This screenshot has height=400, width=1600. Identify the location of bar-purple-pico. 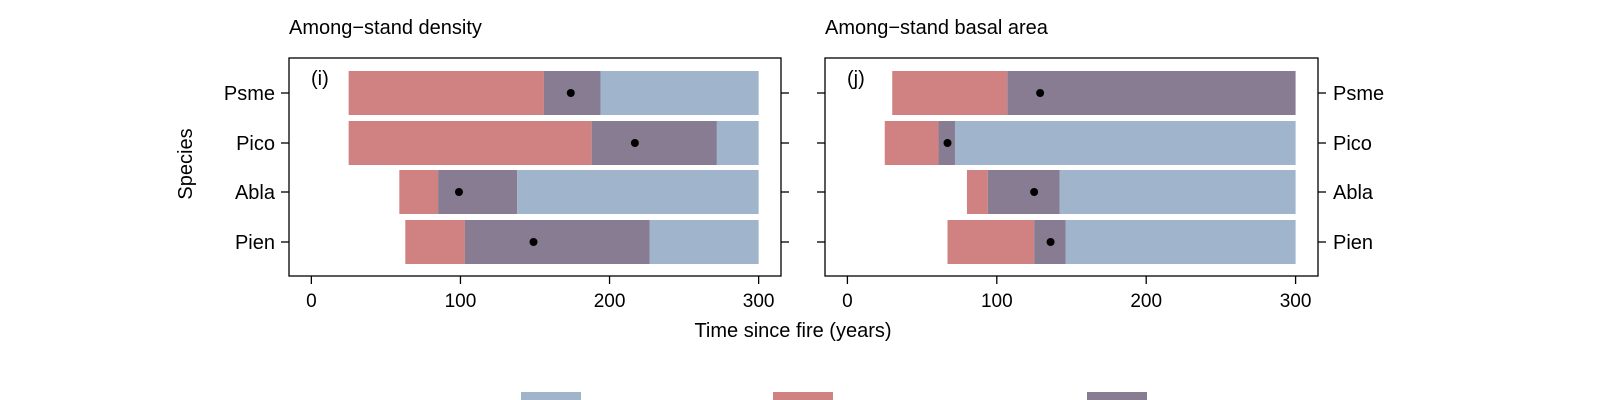
(654, 143).